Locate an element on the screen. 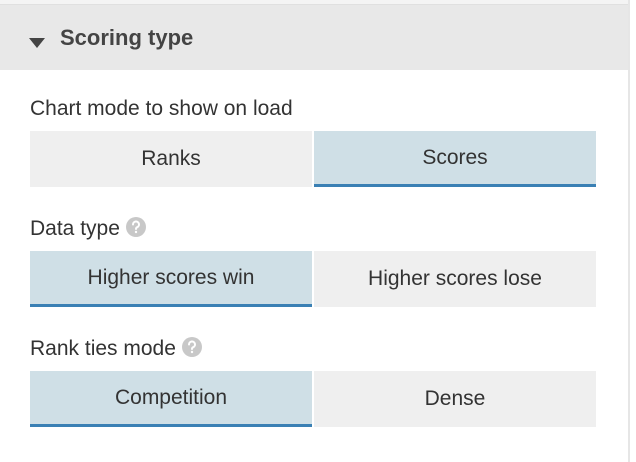 This screenshot has height=462, width=636. toggle-button: Scores is located at coordinates (455, 159).